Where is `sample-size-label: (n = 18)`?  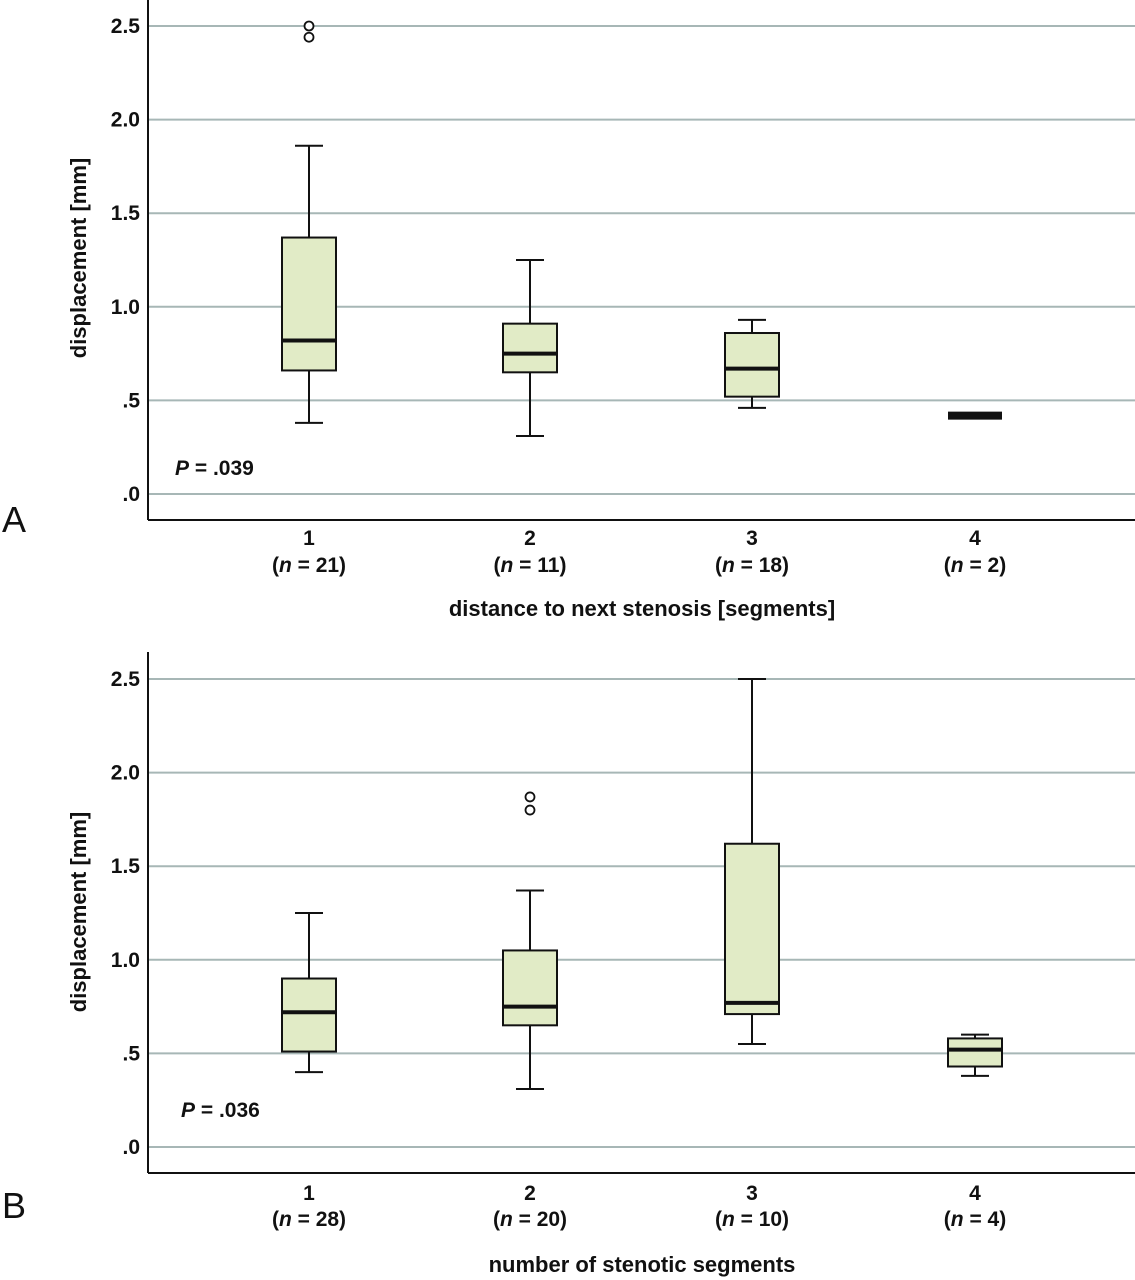 sample-size-label: (n = 18) is located at coordinates (752, 565).